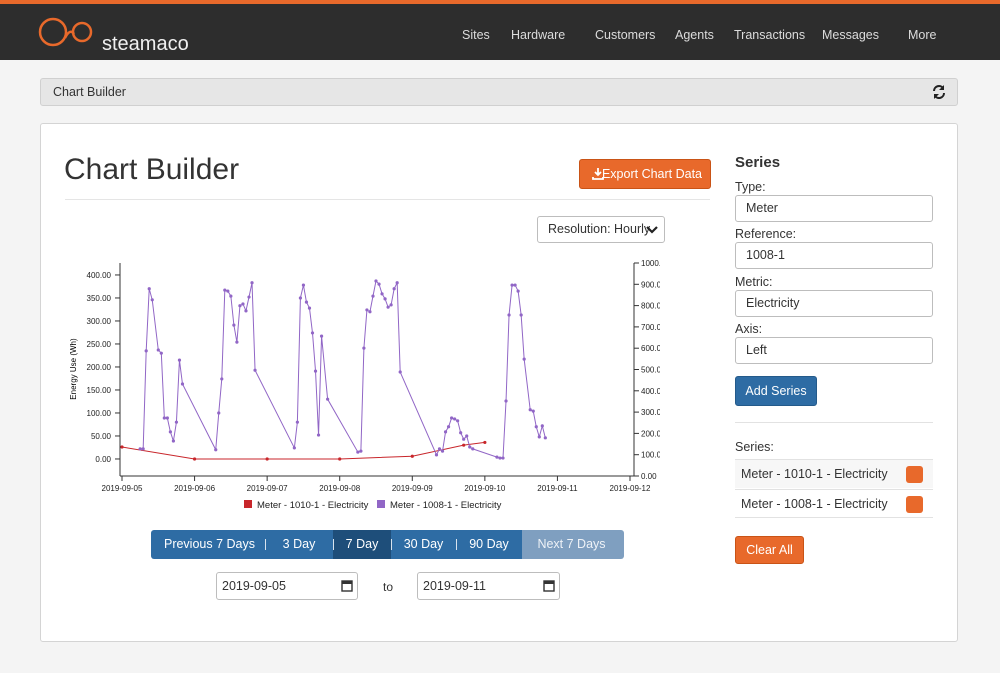 This screenshot has height=673, width=1000. I want to click on nav-link: Agents, so click(694, 35).